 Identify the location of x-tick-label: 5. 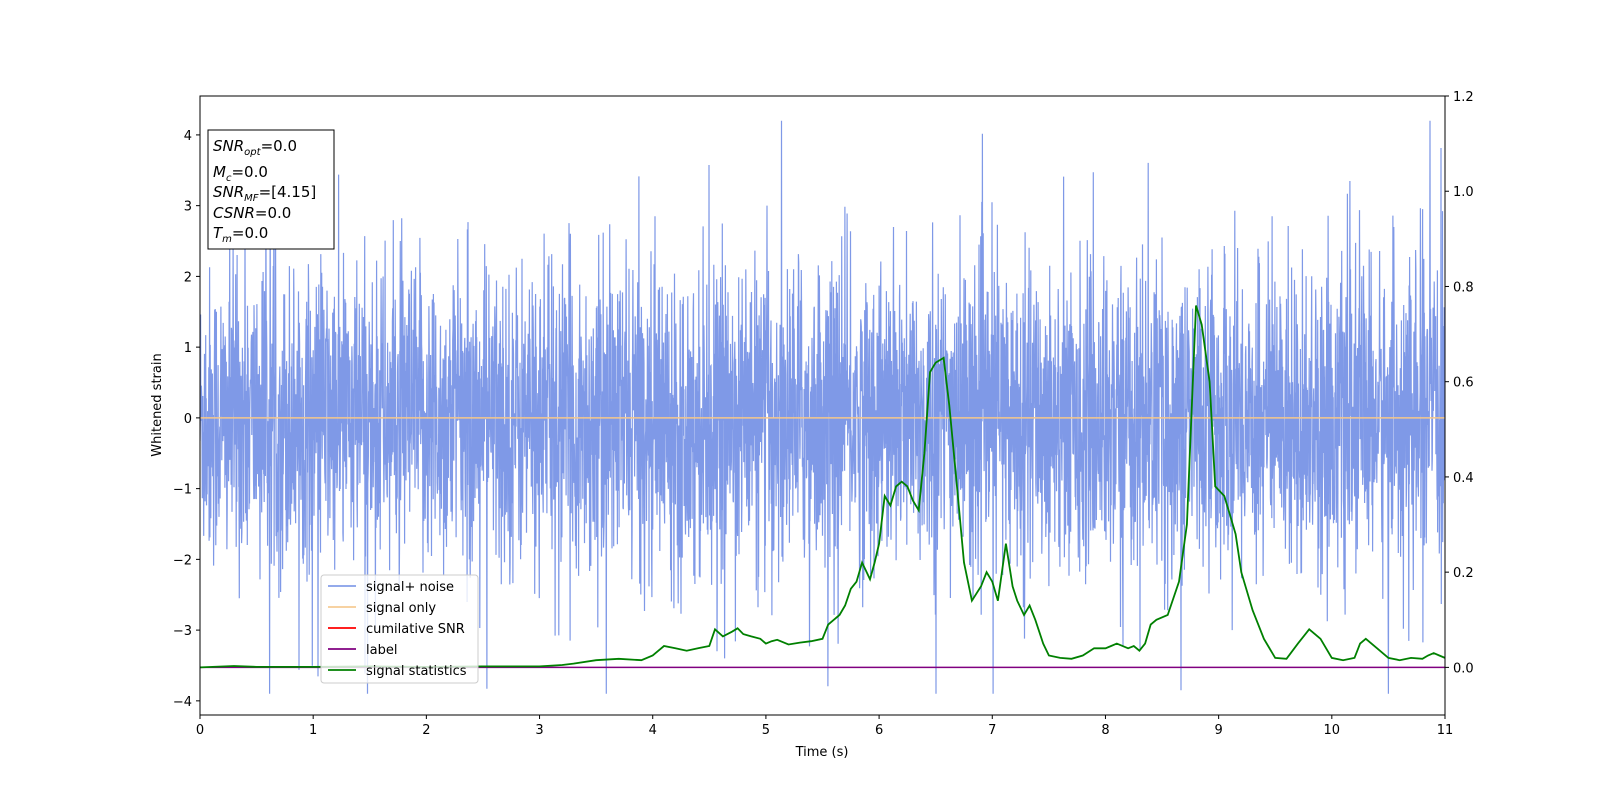
(766, 730).